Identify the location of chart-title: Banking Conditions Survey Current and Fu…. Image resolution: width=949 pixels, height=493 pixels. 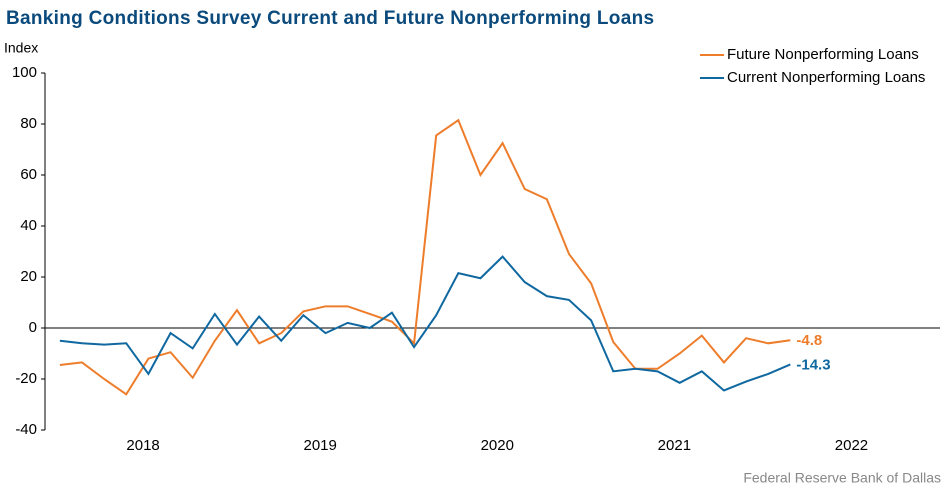
(330, 18).